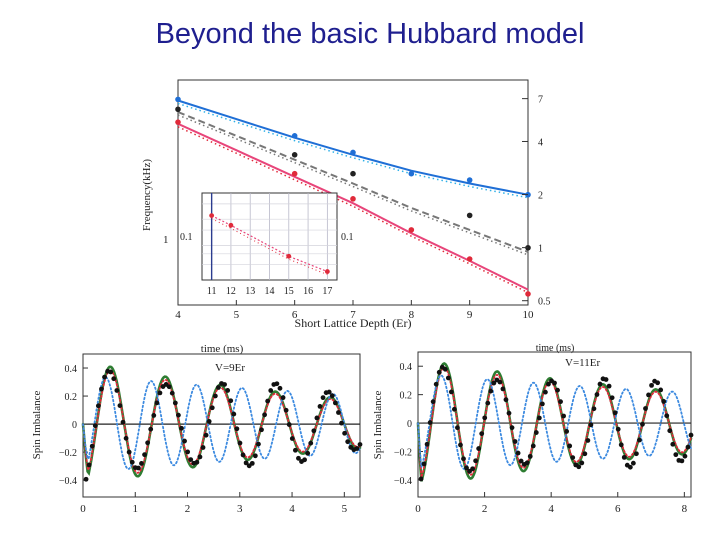 This screenshot has width=720, height=540. I want to click on bl-y-label: Spin Imbalance, so click(37, 425).